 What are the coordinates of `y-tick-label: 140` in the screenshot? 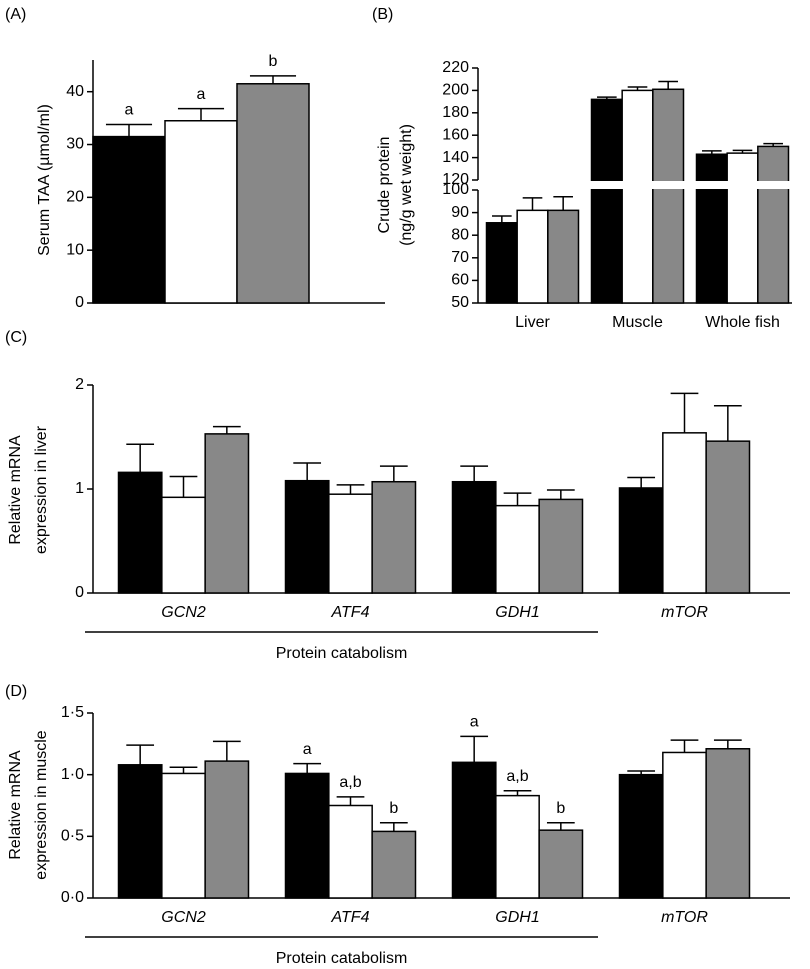 It's located at (455, 157).